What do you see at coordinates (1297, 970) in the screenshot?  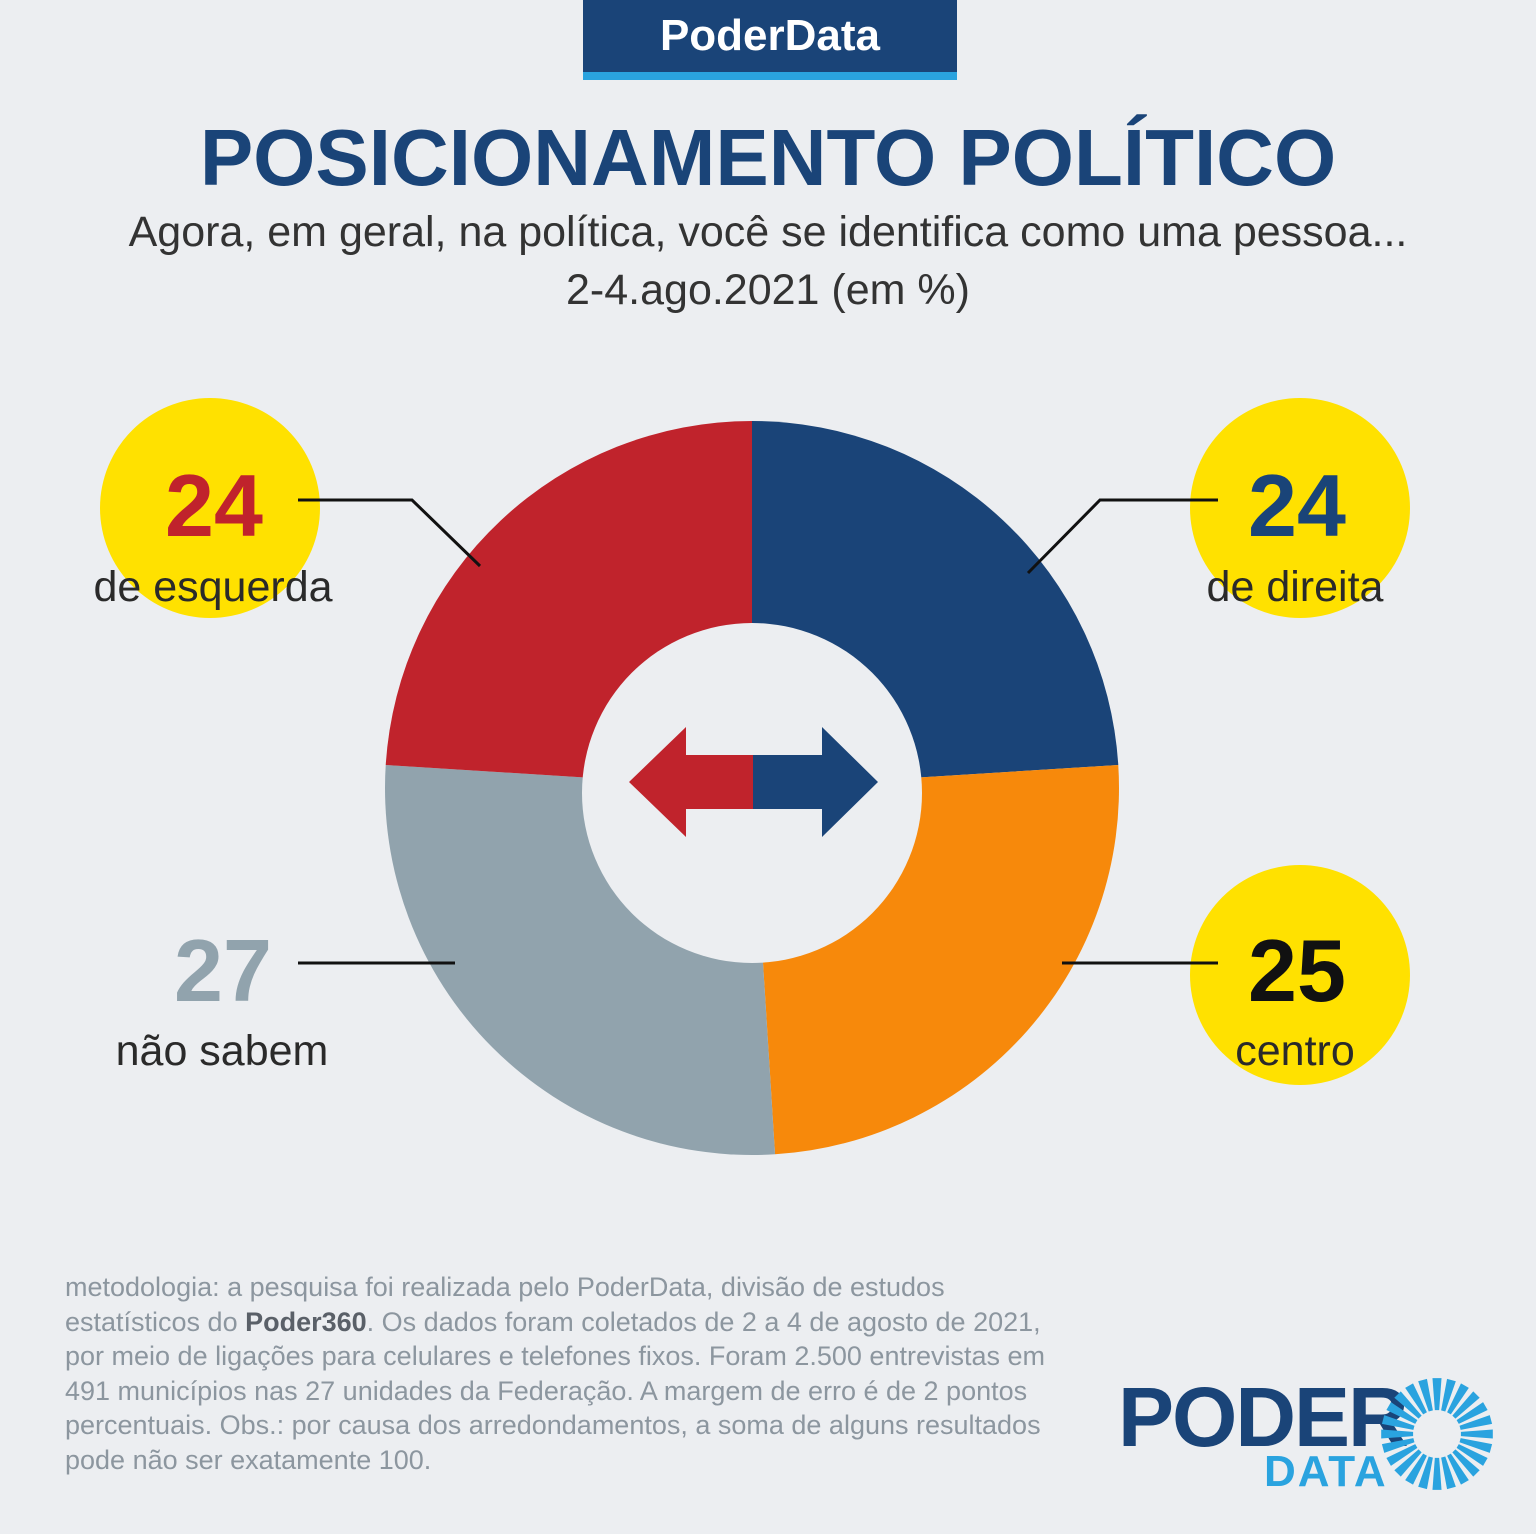 I see `value-centro: 25` at bounding box center [1297, 970].